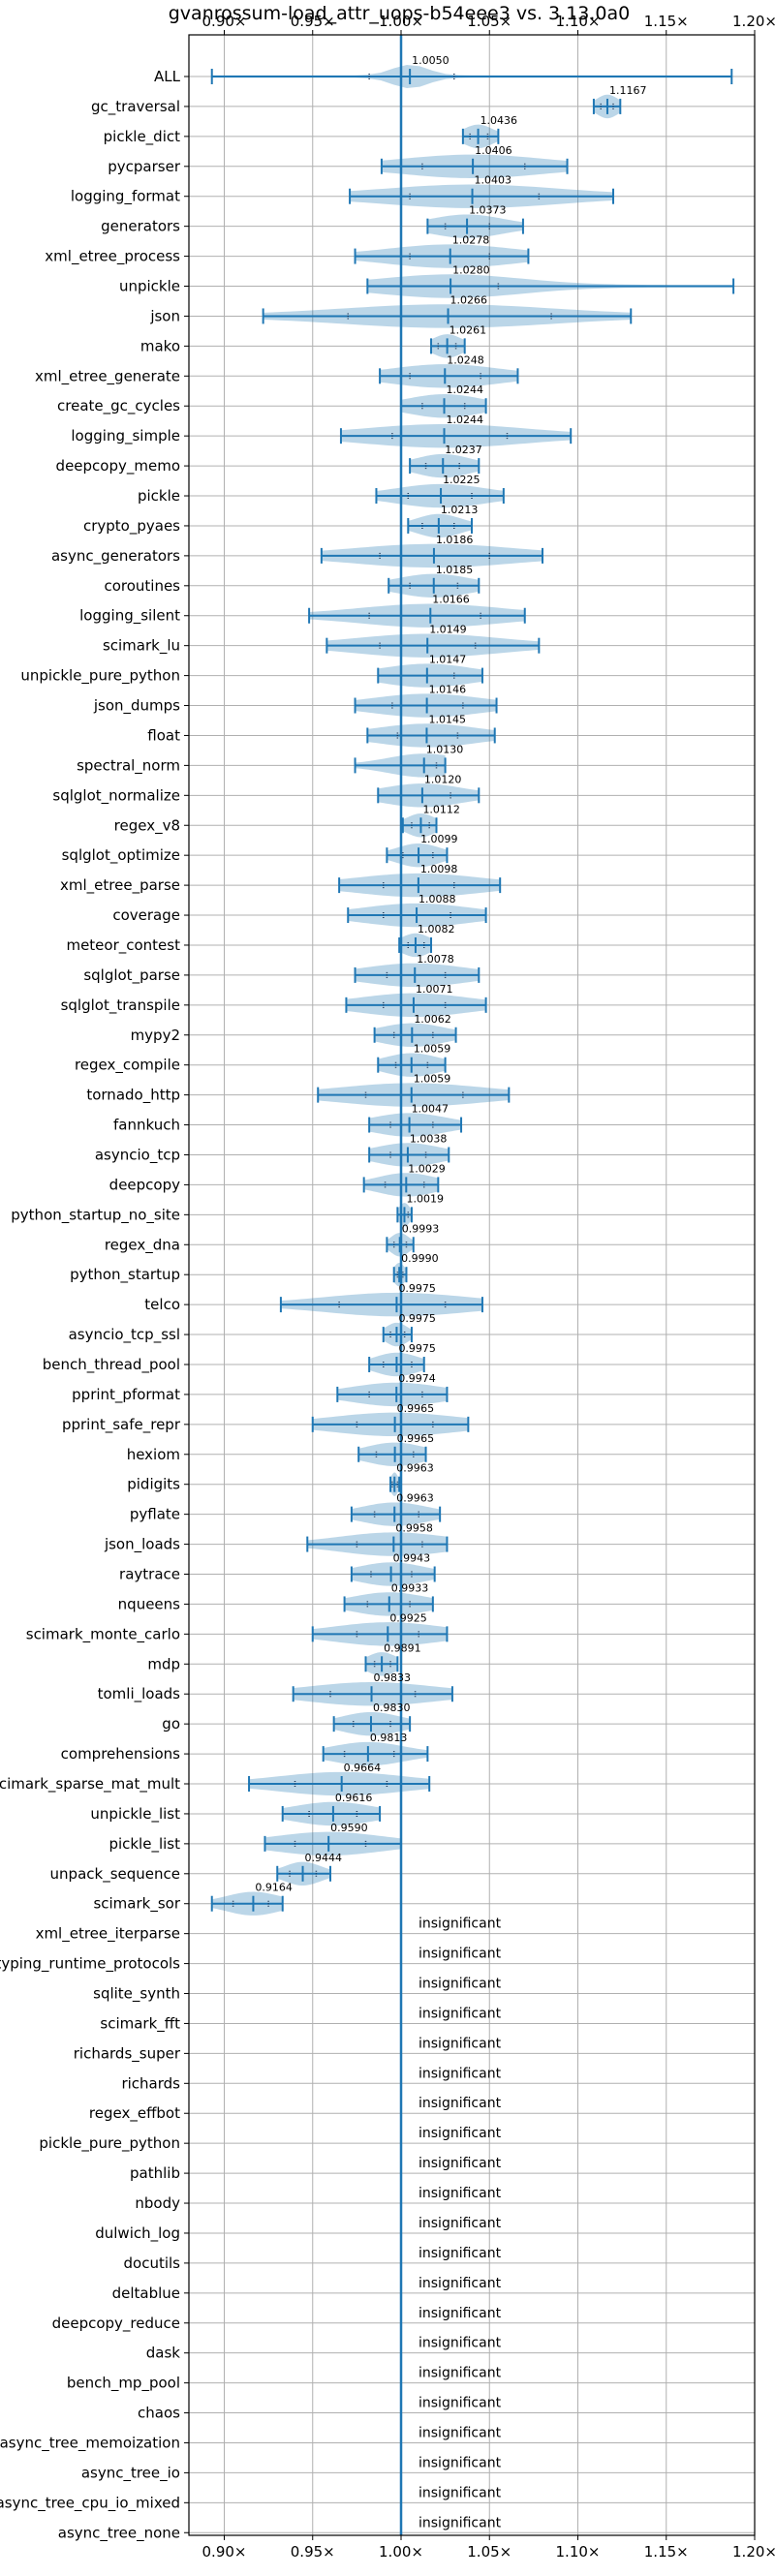  What do you see at coordinates (401, 21) in the screenshot?
I see `x-tick-label-top: 1.00×` at bounding box center [401, 21].